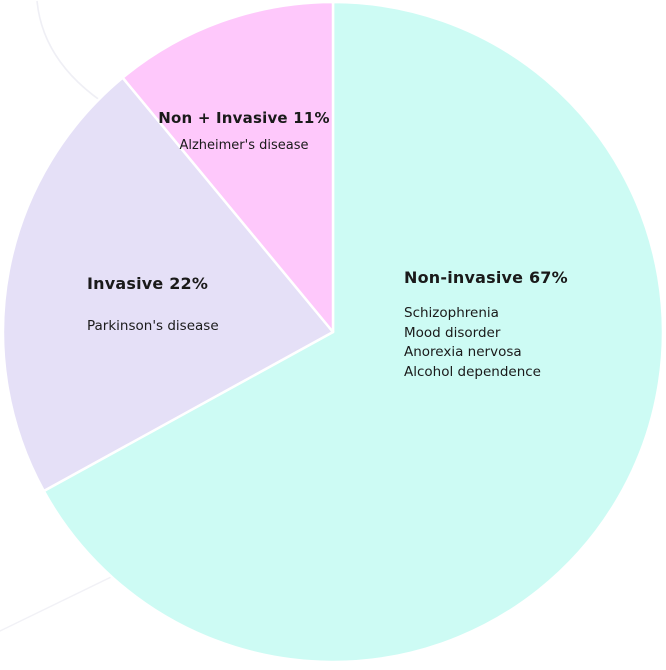  I want to click on slice-title-non-plus-invasive: Non + Invasive 11%, so click(244, 118).